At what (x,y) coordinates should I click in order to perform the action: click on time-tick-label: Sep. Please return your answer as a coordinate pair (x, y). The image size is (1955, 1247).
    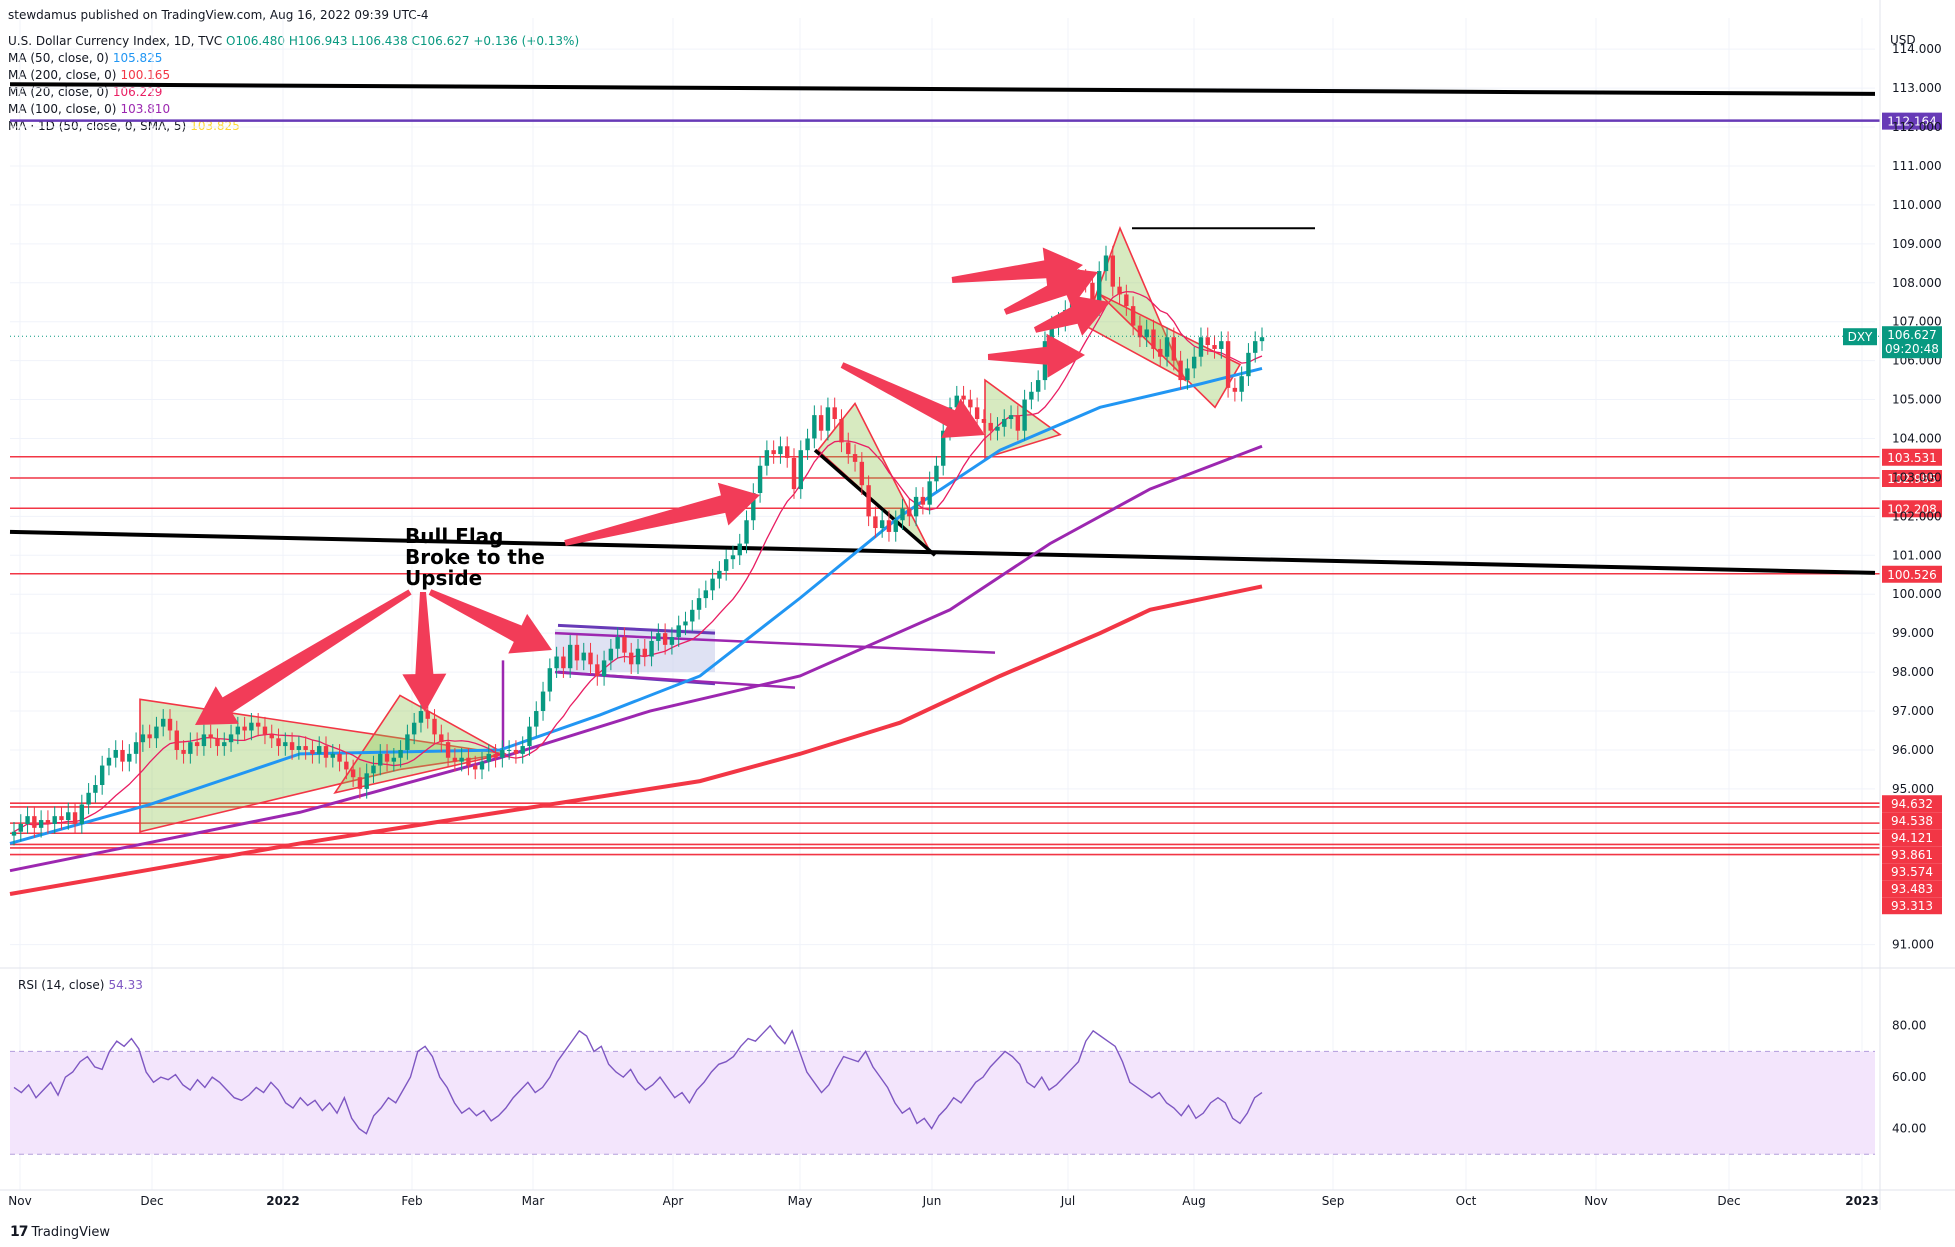
    Looking at the image, I should click on (1333, 1201).